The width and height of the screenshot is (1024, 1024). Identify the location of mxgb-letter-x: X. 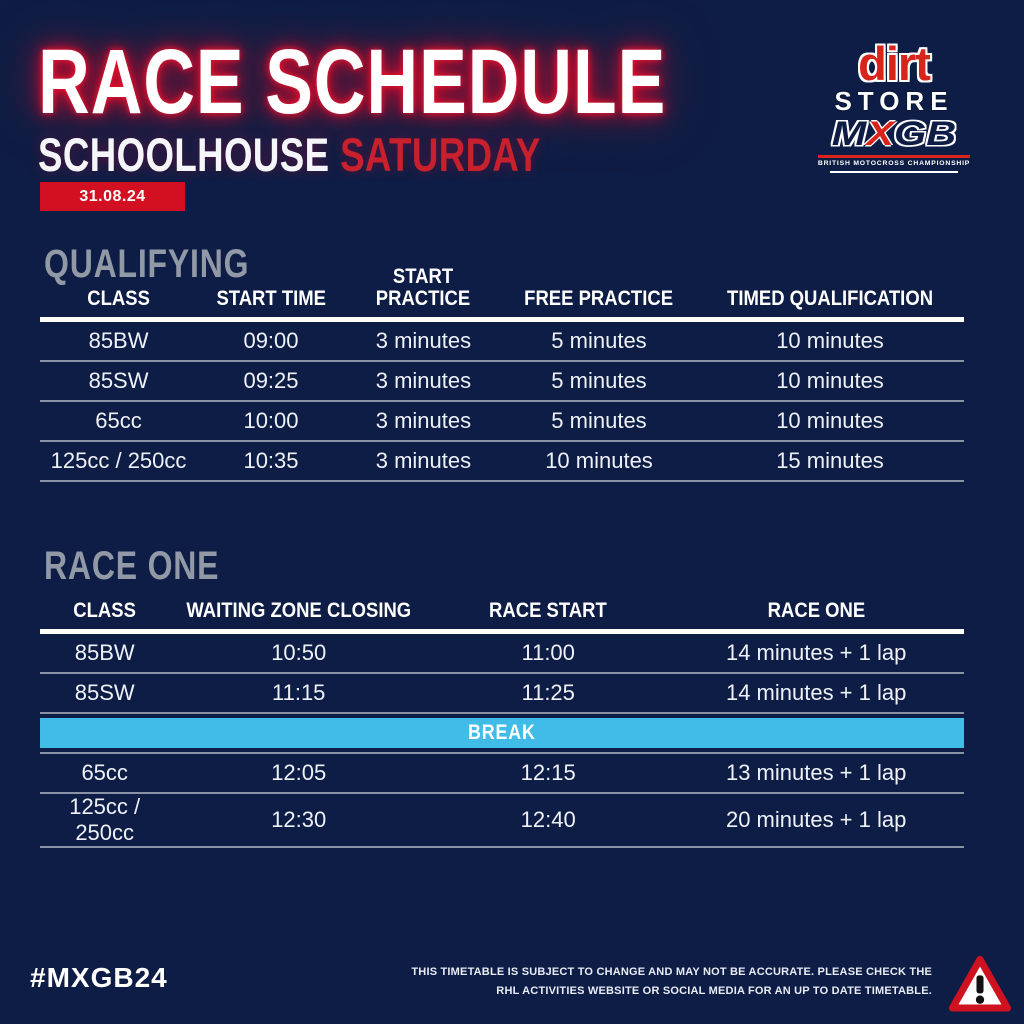
(880, 134).